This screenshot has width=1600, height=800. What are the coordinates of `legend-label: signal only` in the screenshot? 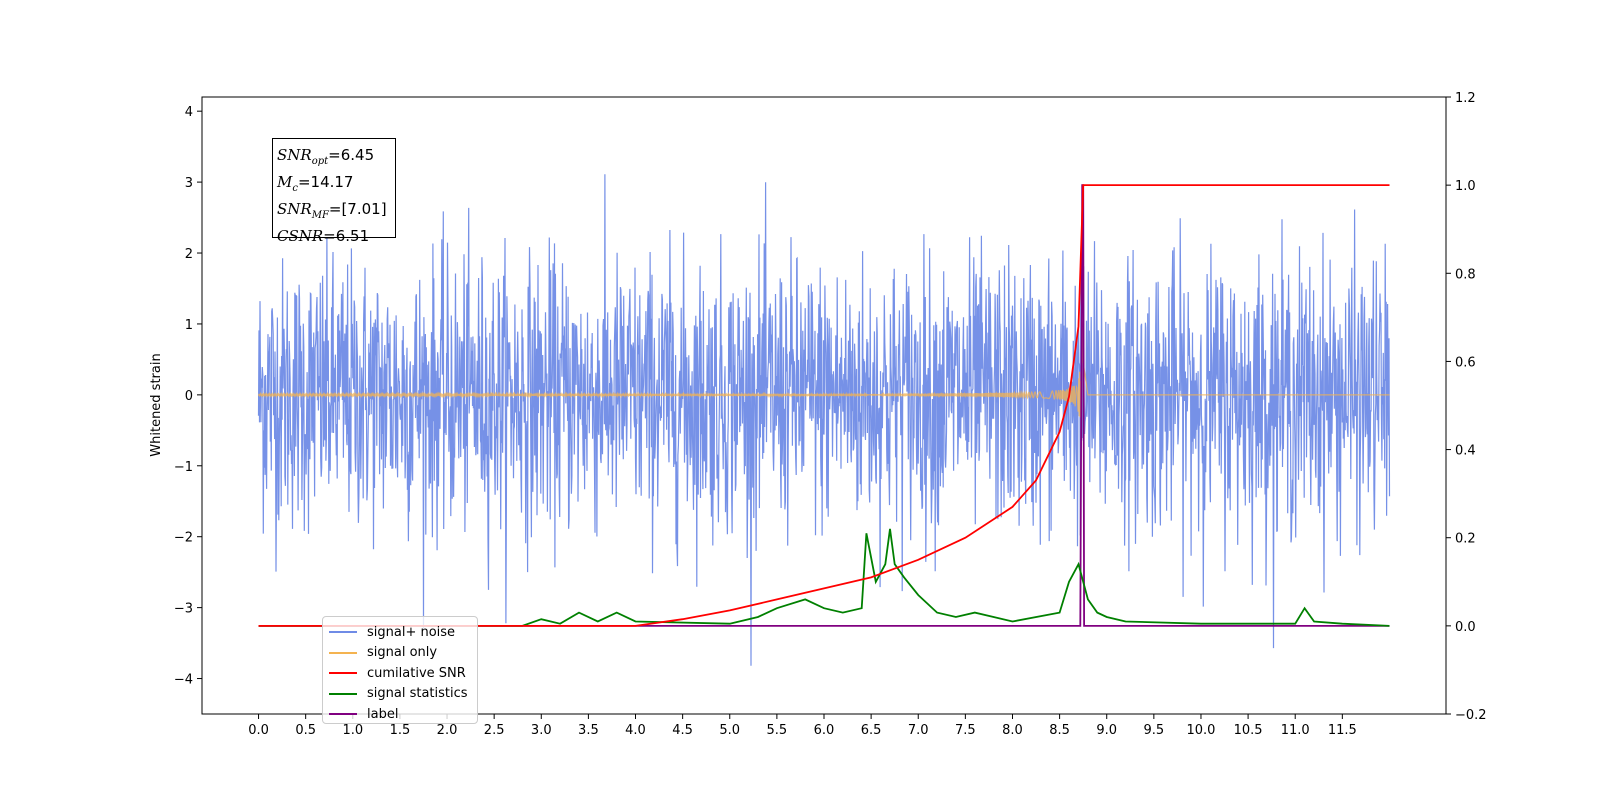 It's located at (402, 653).